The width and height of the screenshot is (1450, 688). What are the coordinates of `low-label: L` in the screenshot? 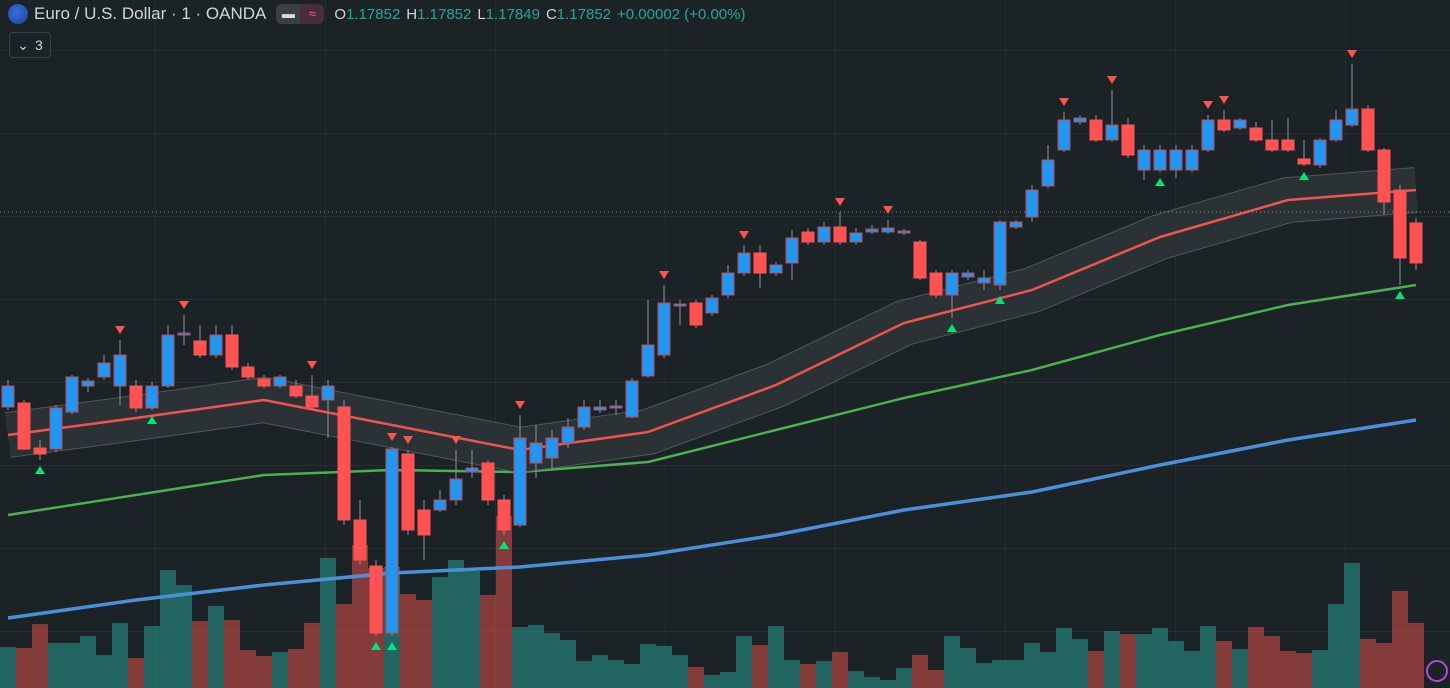 It's located at (481, 14).